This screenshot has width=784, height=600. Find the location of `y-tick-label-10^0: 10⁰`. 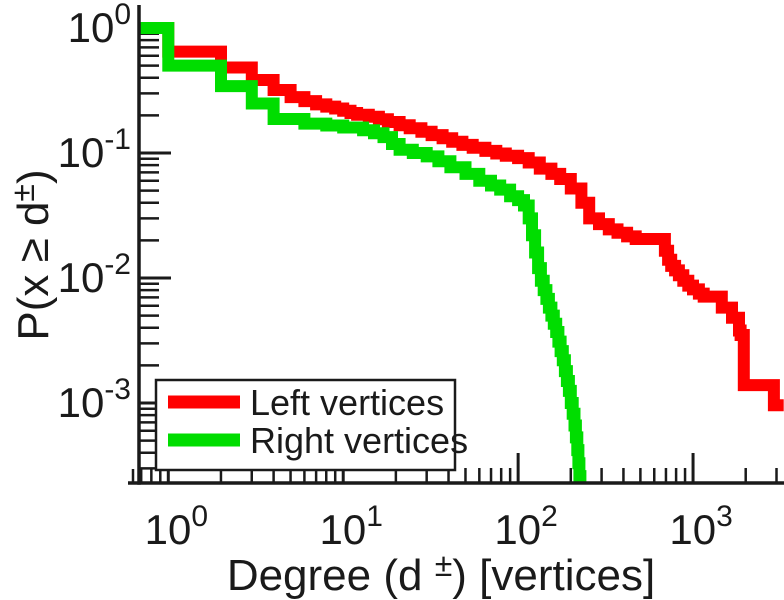

y-tick-label-10^0: 10⁰ is located at coordinates (99, 25).